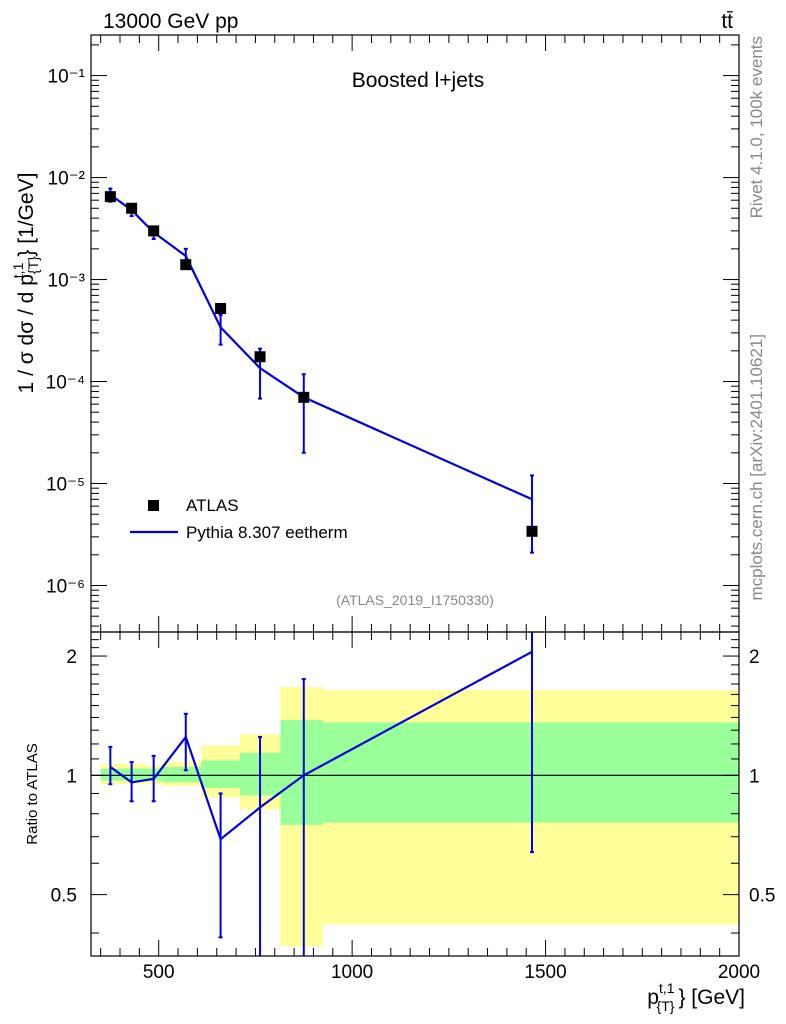 This screenshot has height=1024, width=786. Describe the element at coordinates (153, 505) in the screenshot. I see `legend-atlas-marker` at that location.